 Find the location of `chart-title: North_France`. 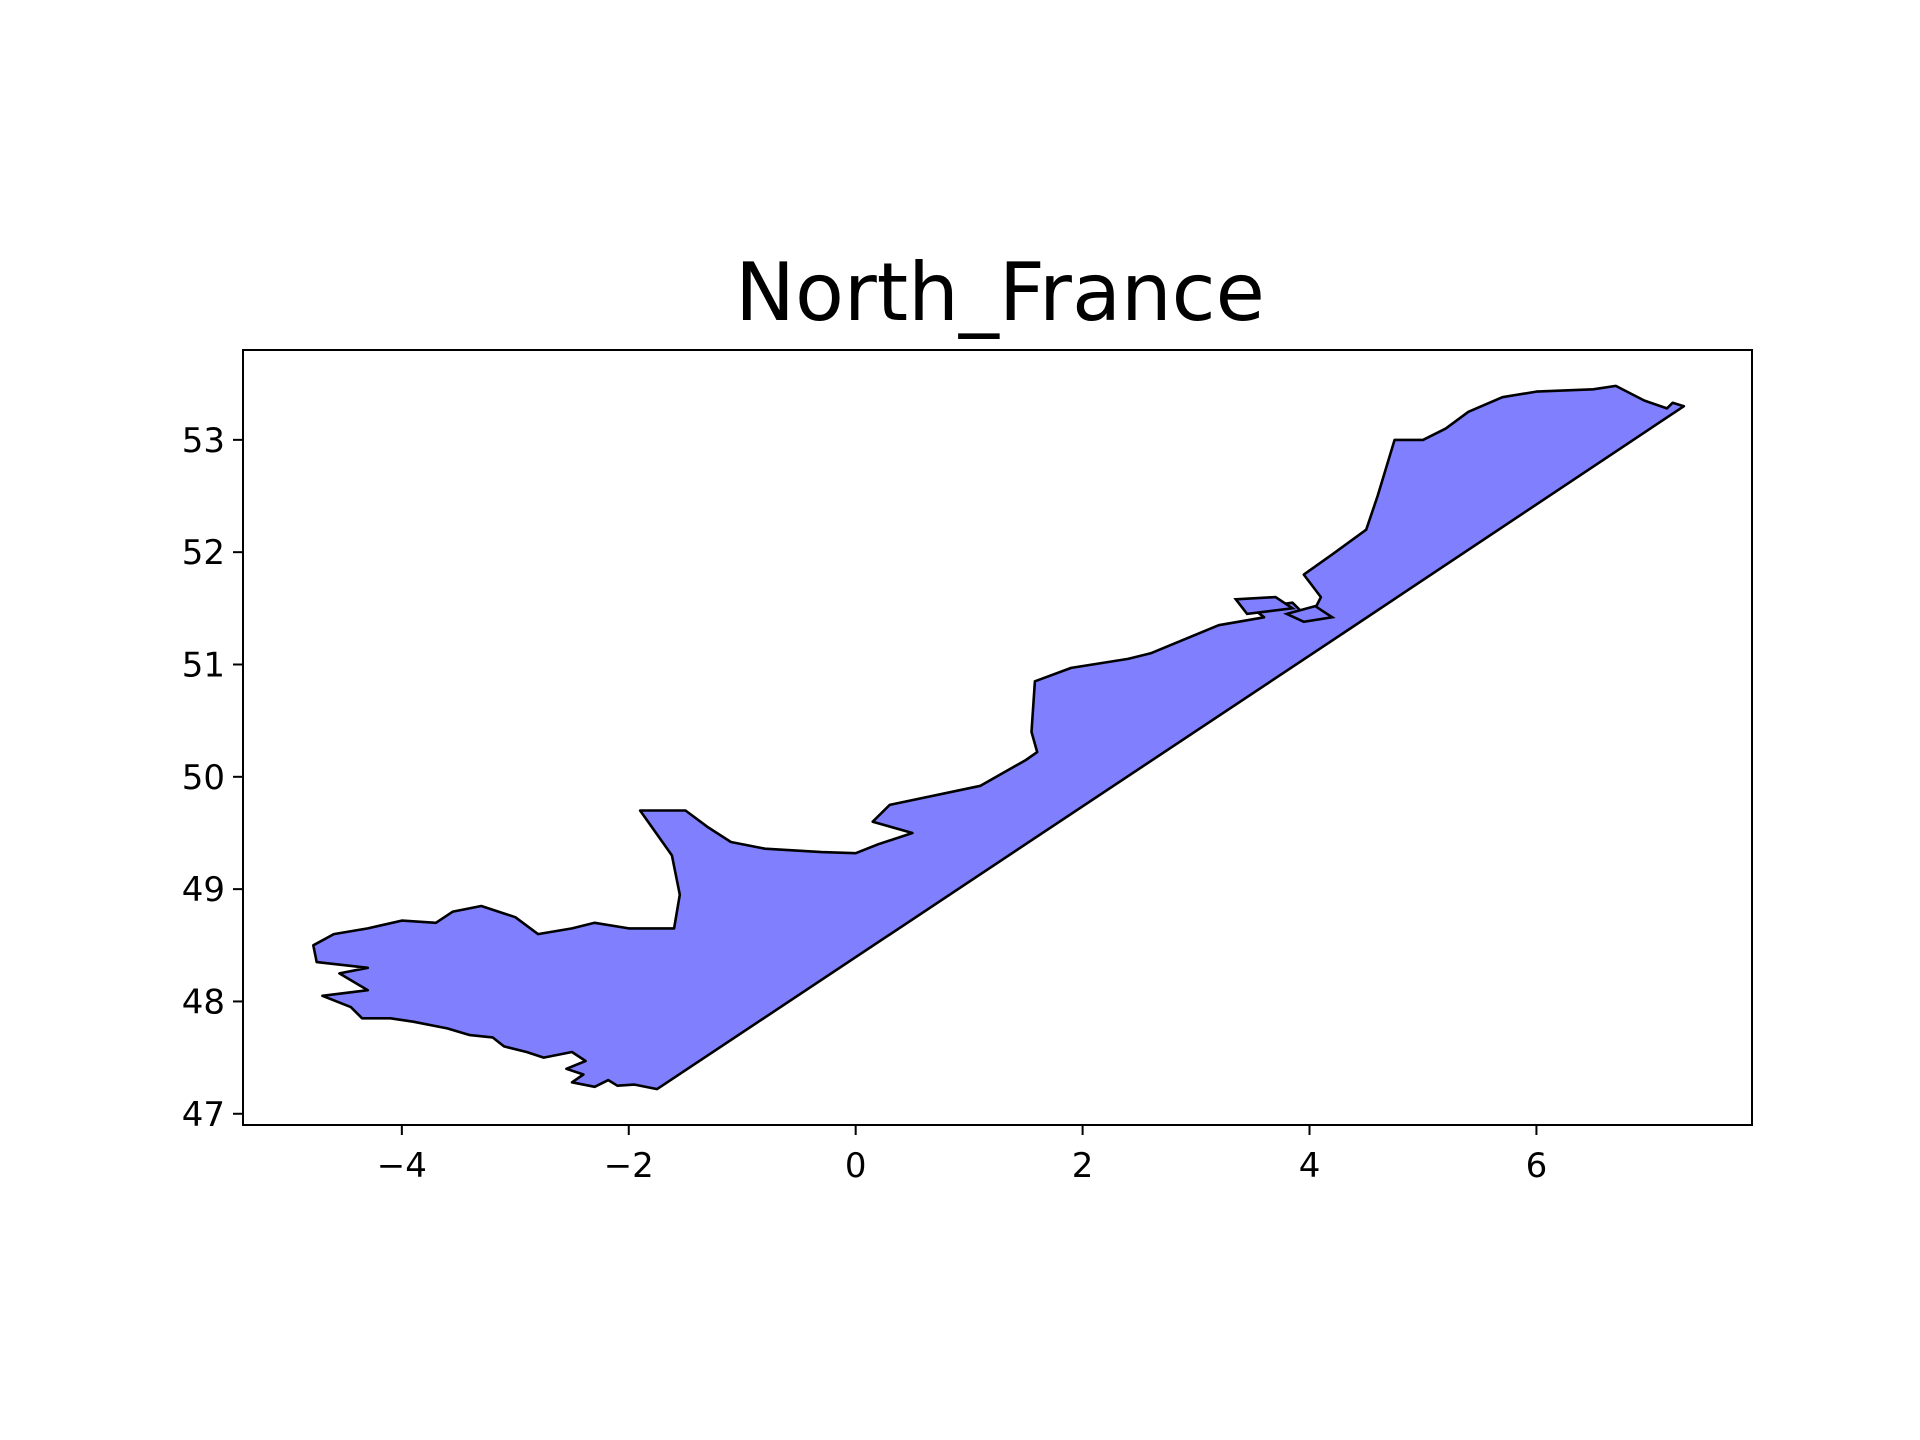

chart-title: North_France is located at coordinates (1000, 292).